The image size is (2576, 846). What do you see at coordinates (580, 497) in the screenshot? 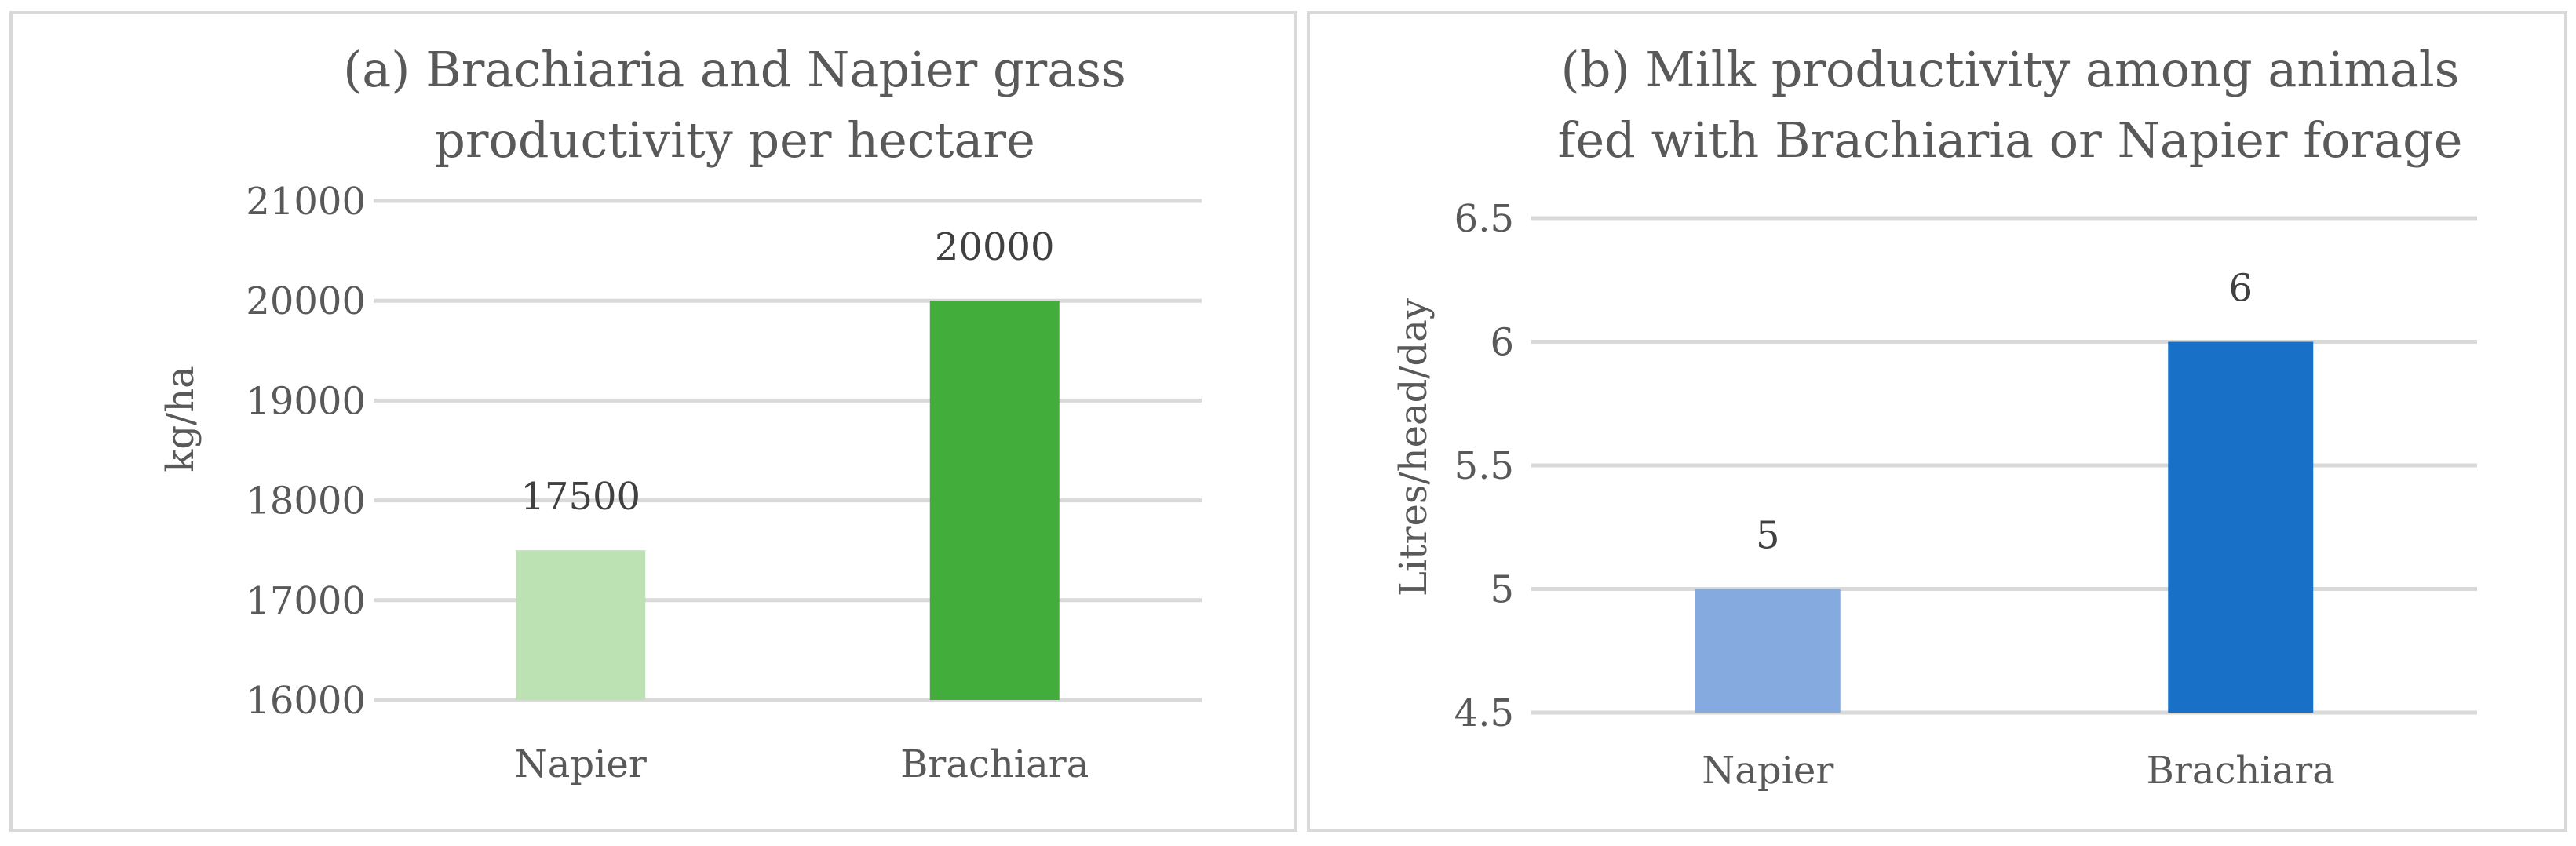
I see `chart-a-data-label: 17500` at bounding box center [580, 497].